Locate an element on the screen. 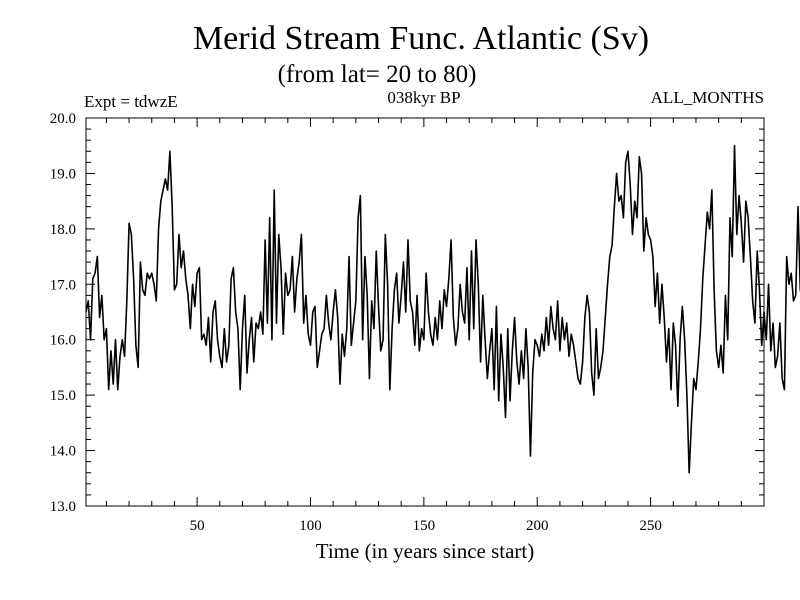  x-tick-label: 100 is located at coordinates (310, 526).